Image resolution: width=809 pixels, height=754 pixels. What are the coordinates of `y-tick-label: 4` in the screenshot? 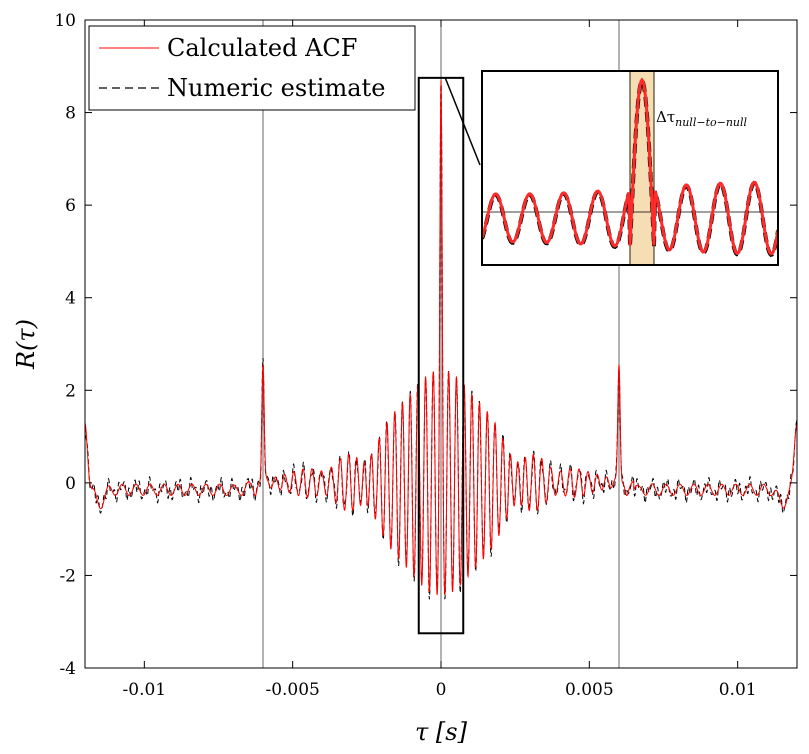 It's located at (70, 299).